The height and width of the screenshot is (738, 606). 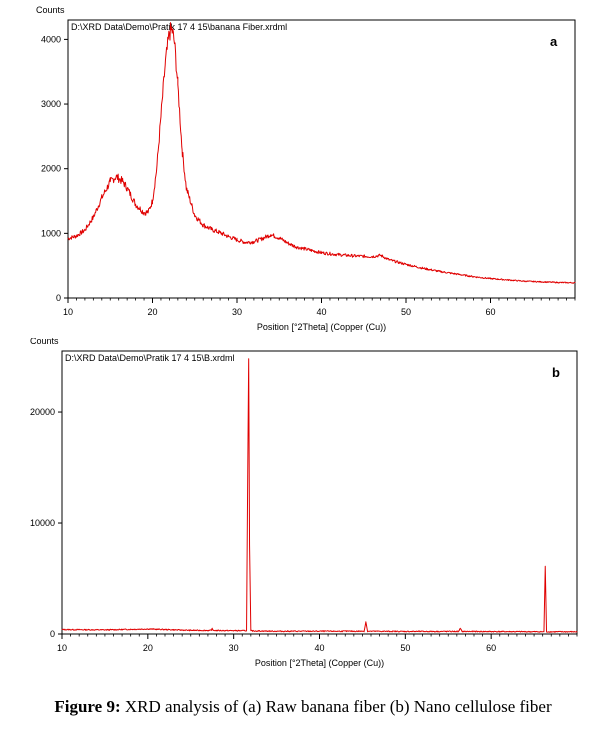 I want to click on caption-label: Figure 9:, so click(x=87, y=706).